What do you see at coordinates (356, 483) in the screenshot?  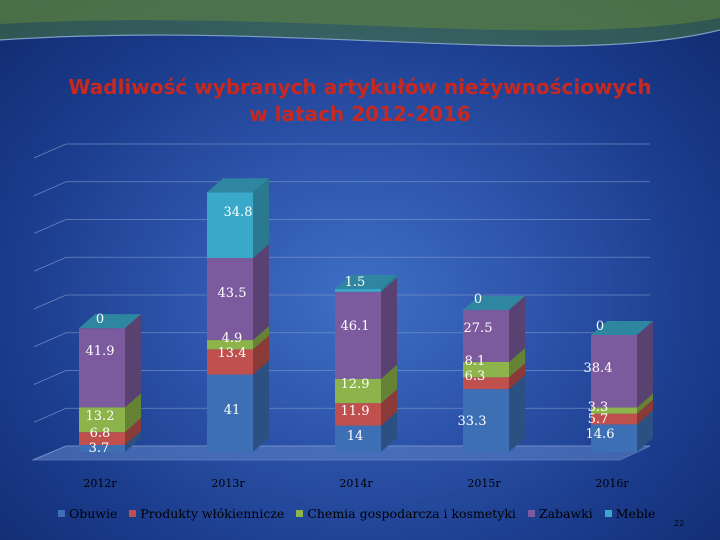 I see `x-tick-label: 2014r` at bounding box center [356, 483].